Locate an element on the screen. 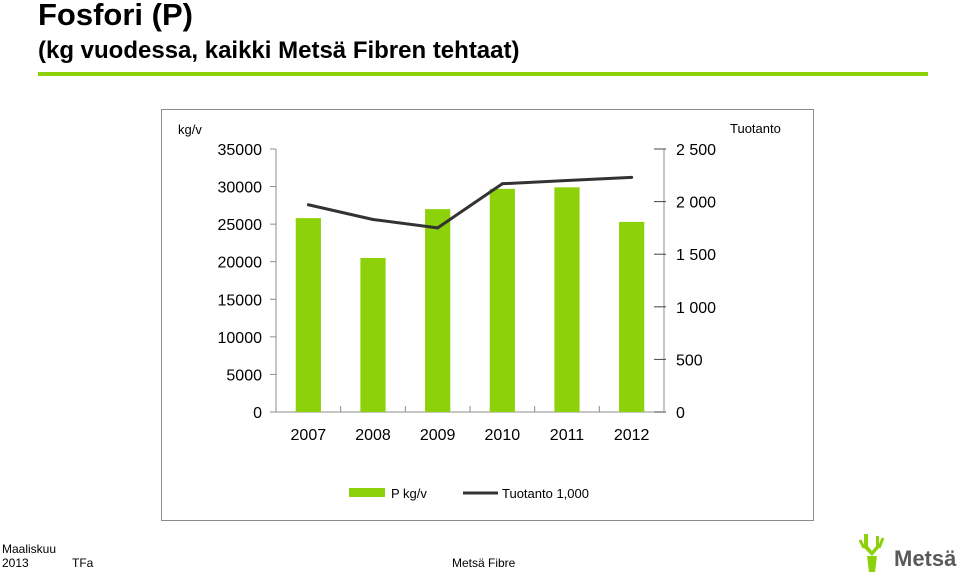 The width and height of the screenshot is (960, 578). bar-2009 is located at coordinates (438, 310).